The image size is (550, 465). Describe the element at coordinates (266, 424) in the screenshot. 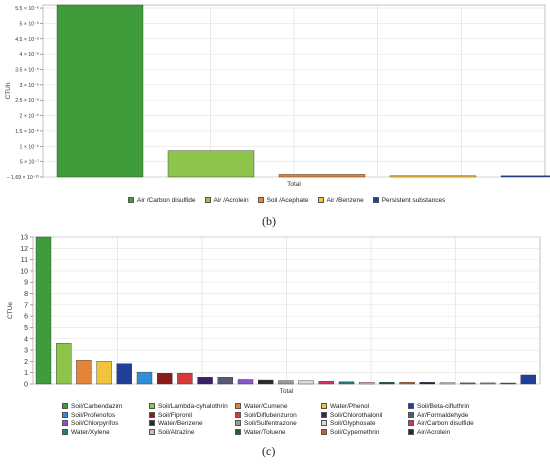

I see `legend-c-item: Soil/Sulfentrazone` at that location.